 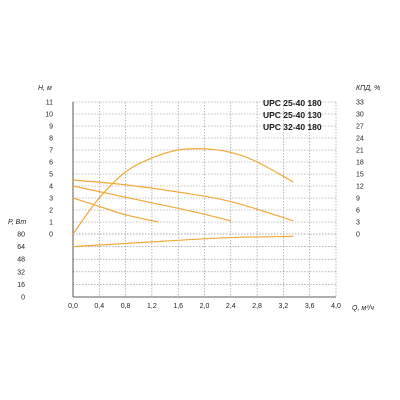 I want to click on legend-entry: UPC 25-40 130, so click(x=292, y=115).